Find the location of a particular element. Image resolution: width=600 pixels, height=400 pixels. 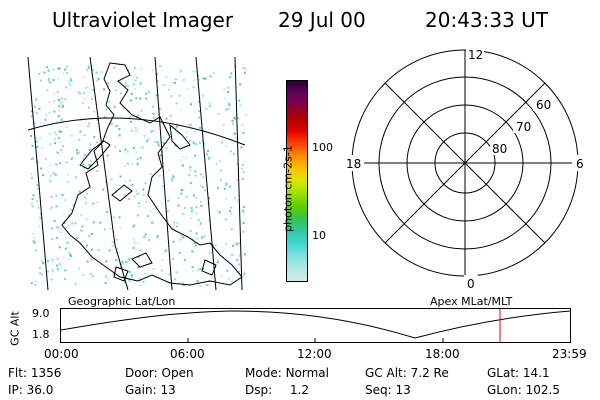

altitude-axis-label: GC Alt is located at coordinates (15, 328).